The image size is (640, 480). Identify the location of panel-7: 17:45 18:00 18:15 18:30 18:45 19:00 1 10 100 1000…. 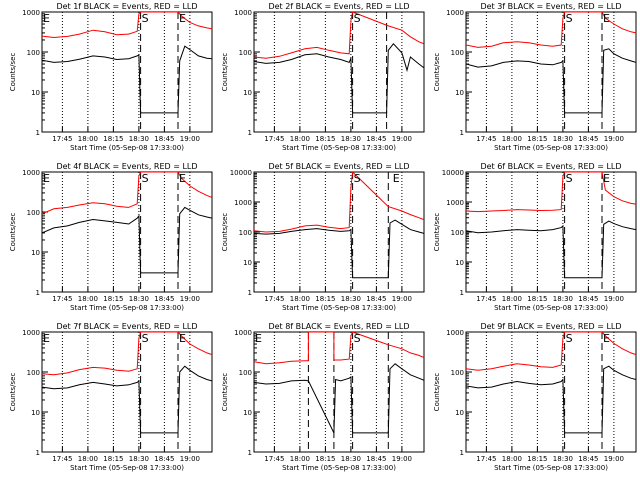
(111, 397).